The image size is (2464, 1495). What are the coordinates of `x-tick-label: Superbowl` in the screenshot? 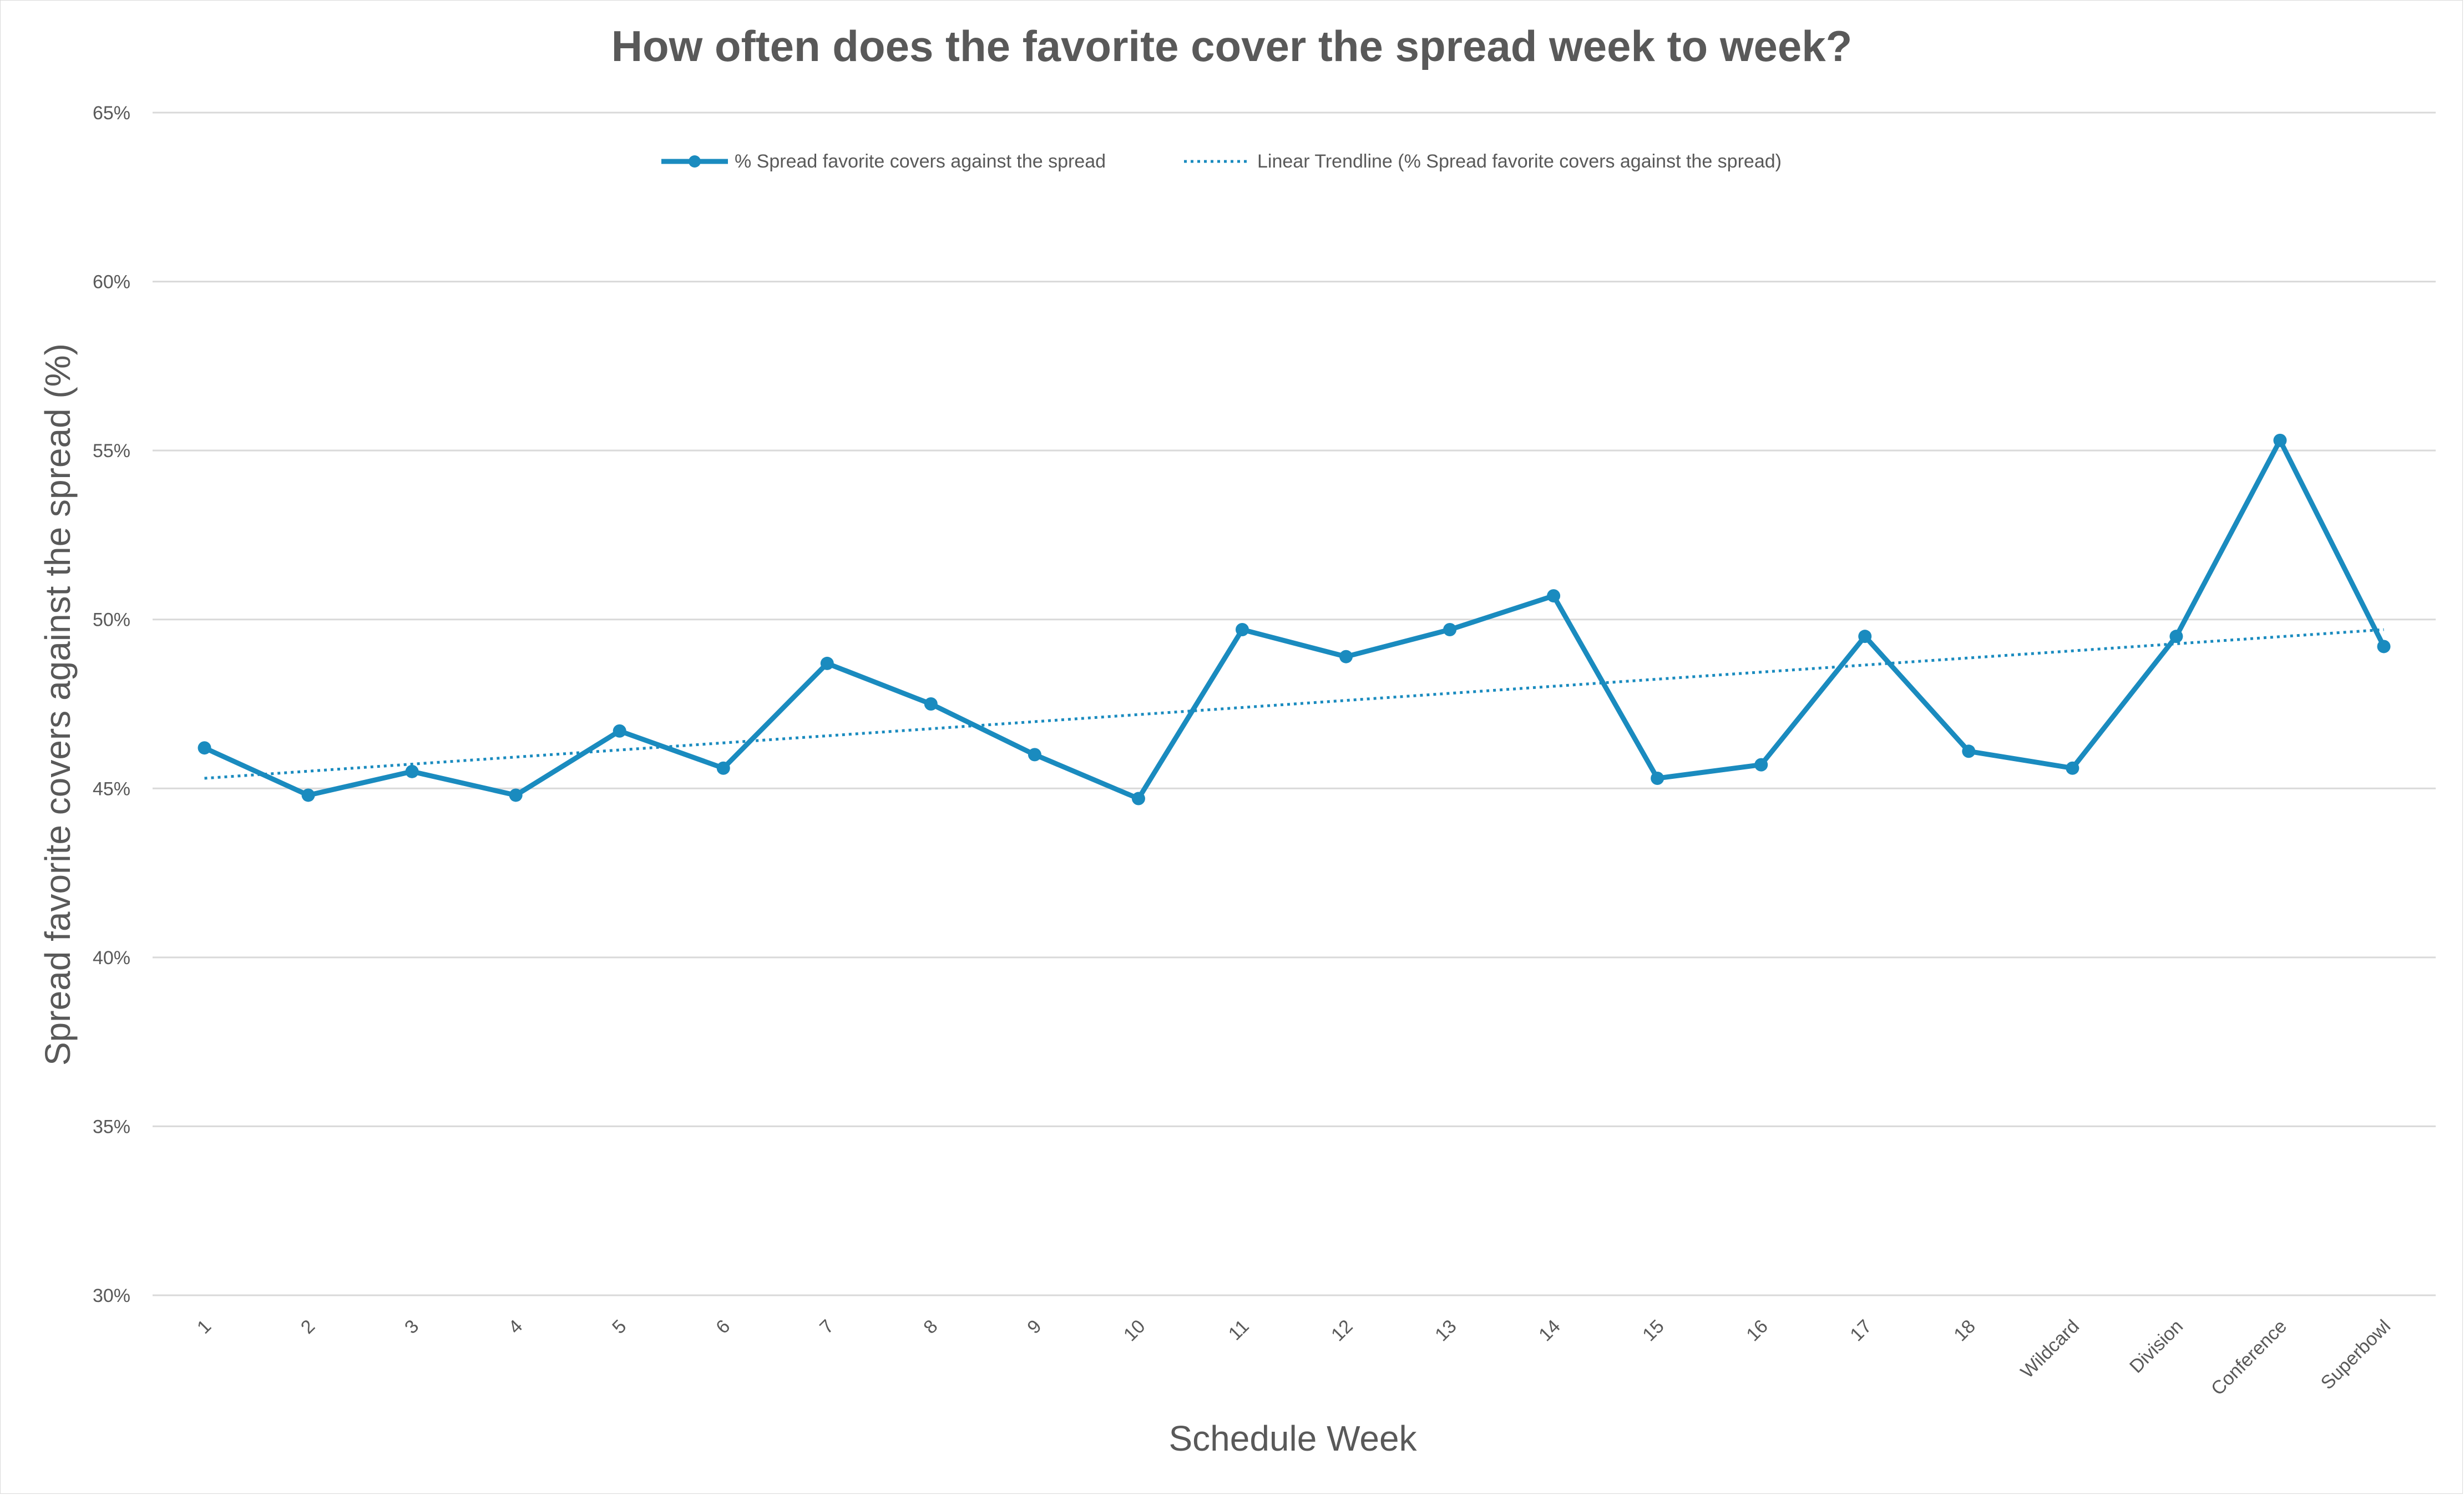 It's located at (2356, 1354).